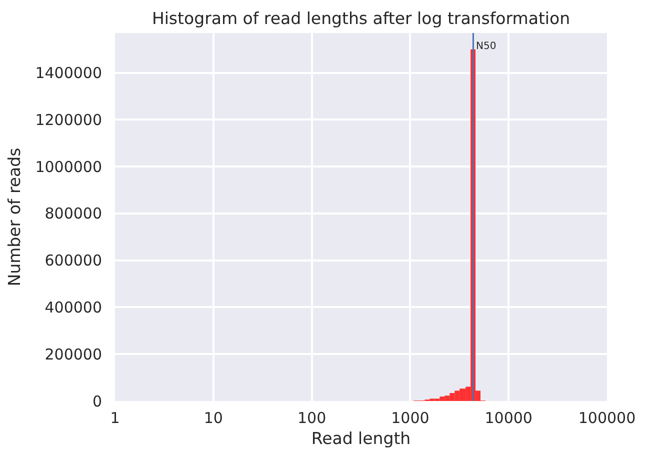 This screenshot has width=648, height=463. Describe the element at coordinates (73, 261) in the screenshot. I see `y-tick-label: 600000` at that location.